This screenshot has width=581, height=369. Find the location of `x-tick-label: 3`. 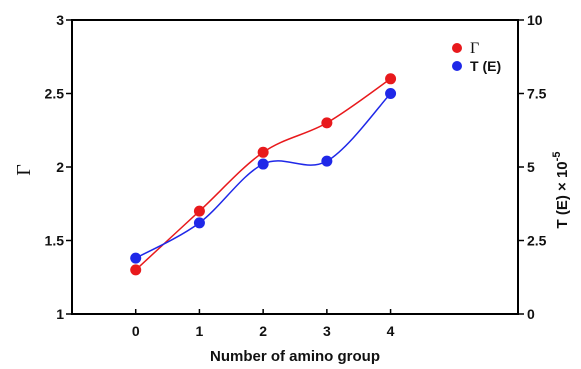

x-tick-label: 3 is located at coordinates (327, 331).